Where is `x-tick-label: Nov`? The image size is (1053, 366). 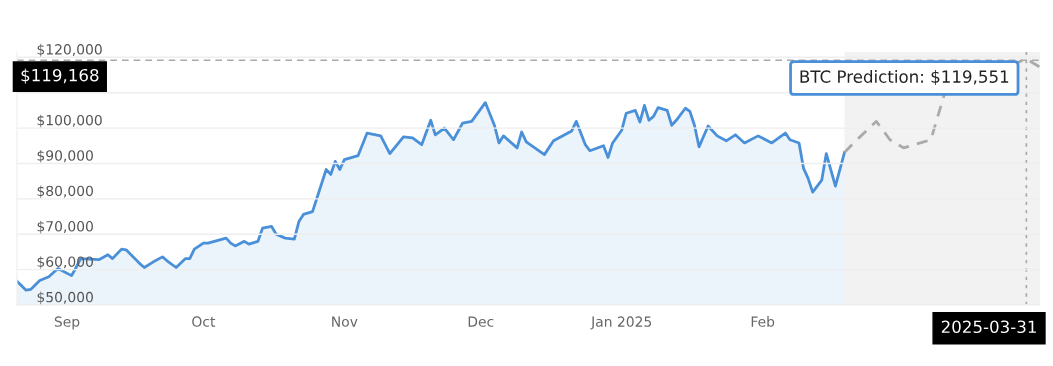 x-tick-label: Nov is located at coordinates (345, 321).